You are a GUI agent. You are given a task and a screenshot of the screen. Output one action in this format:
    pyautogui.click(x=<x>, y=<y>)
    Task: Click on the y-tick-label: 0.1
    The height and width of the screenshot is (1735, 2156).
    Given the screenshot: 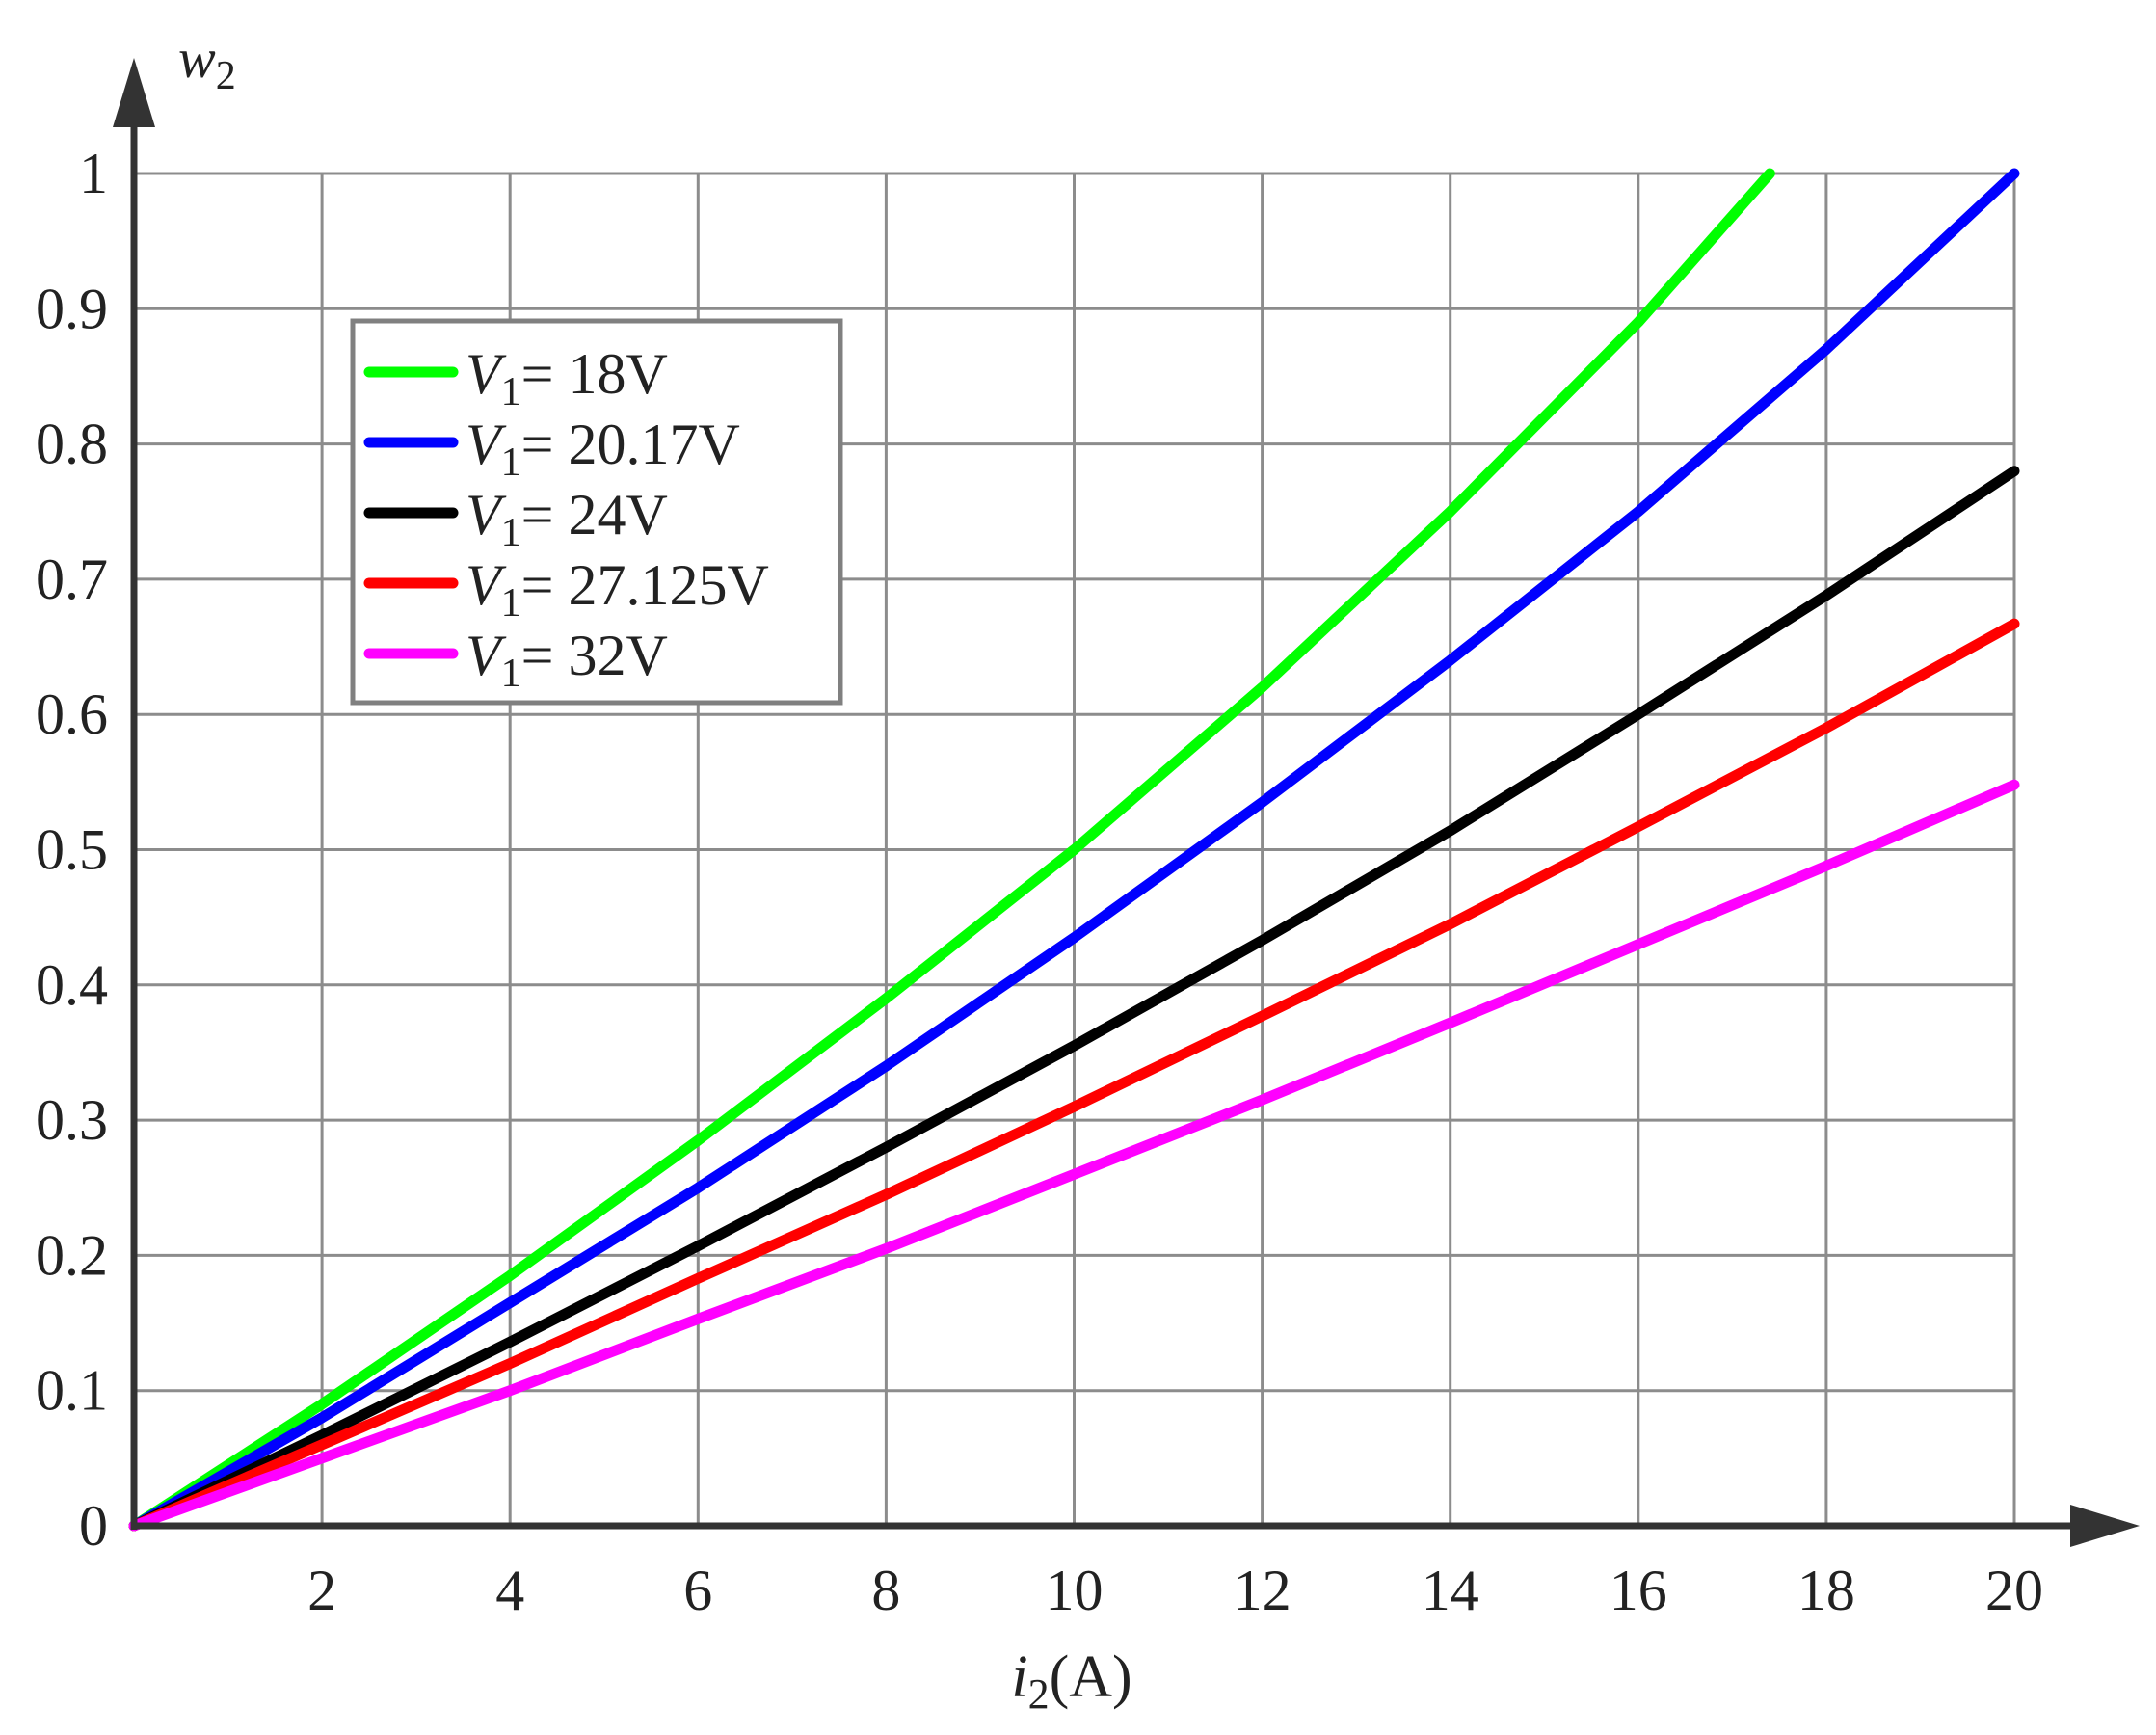 What is the action you would take?
    pyautogui.click(x=72, y=1391)
    